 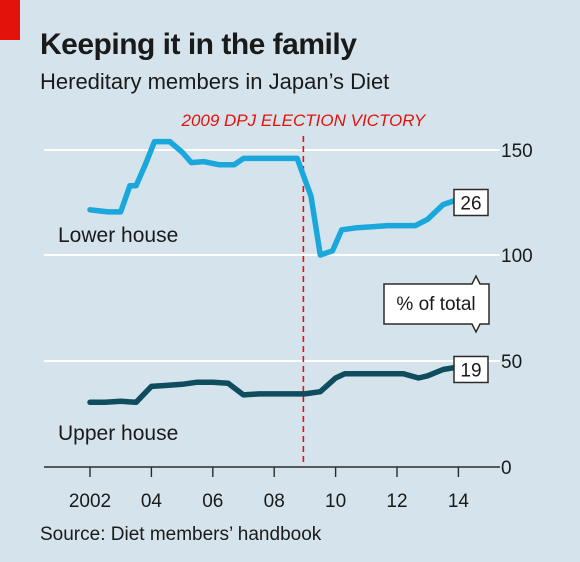 I want to click on y-tick-label: 150, so click(x=517, y=151).